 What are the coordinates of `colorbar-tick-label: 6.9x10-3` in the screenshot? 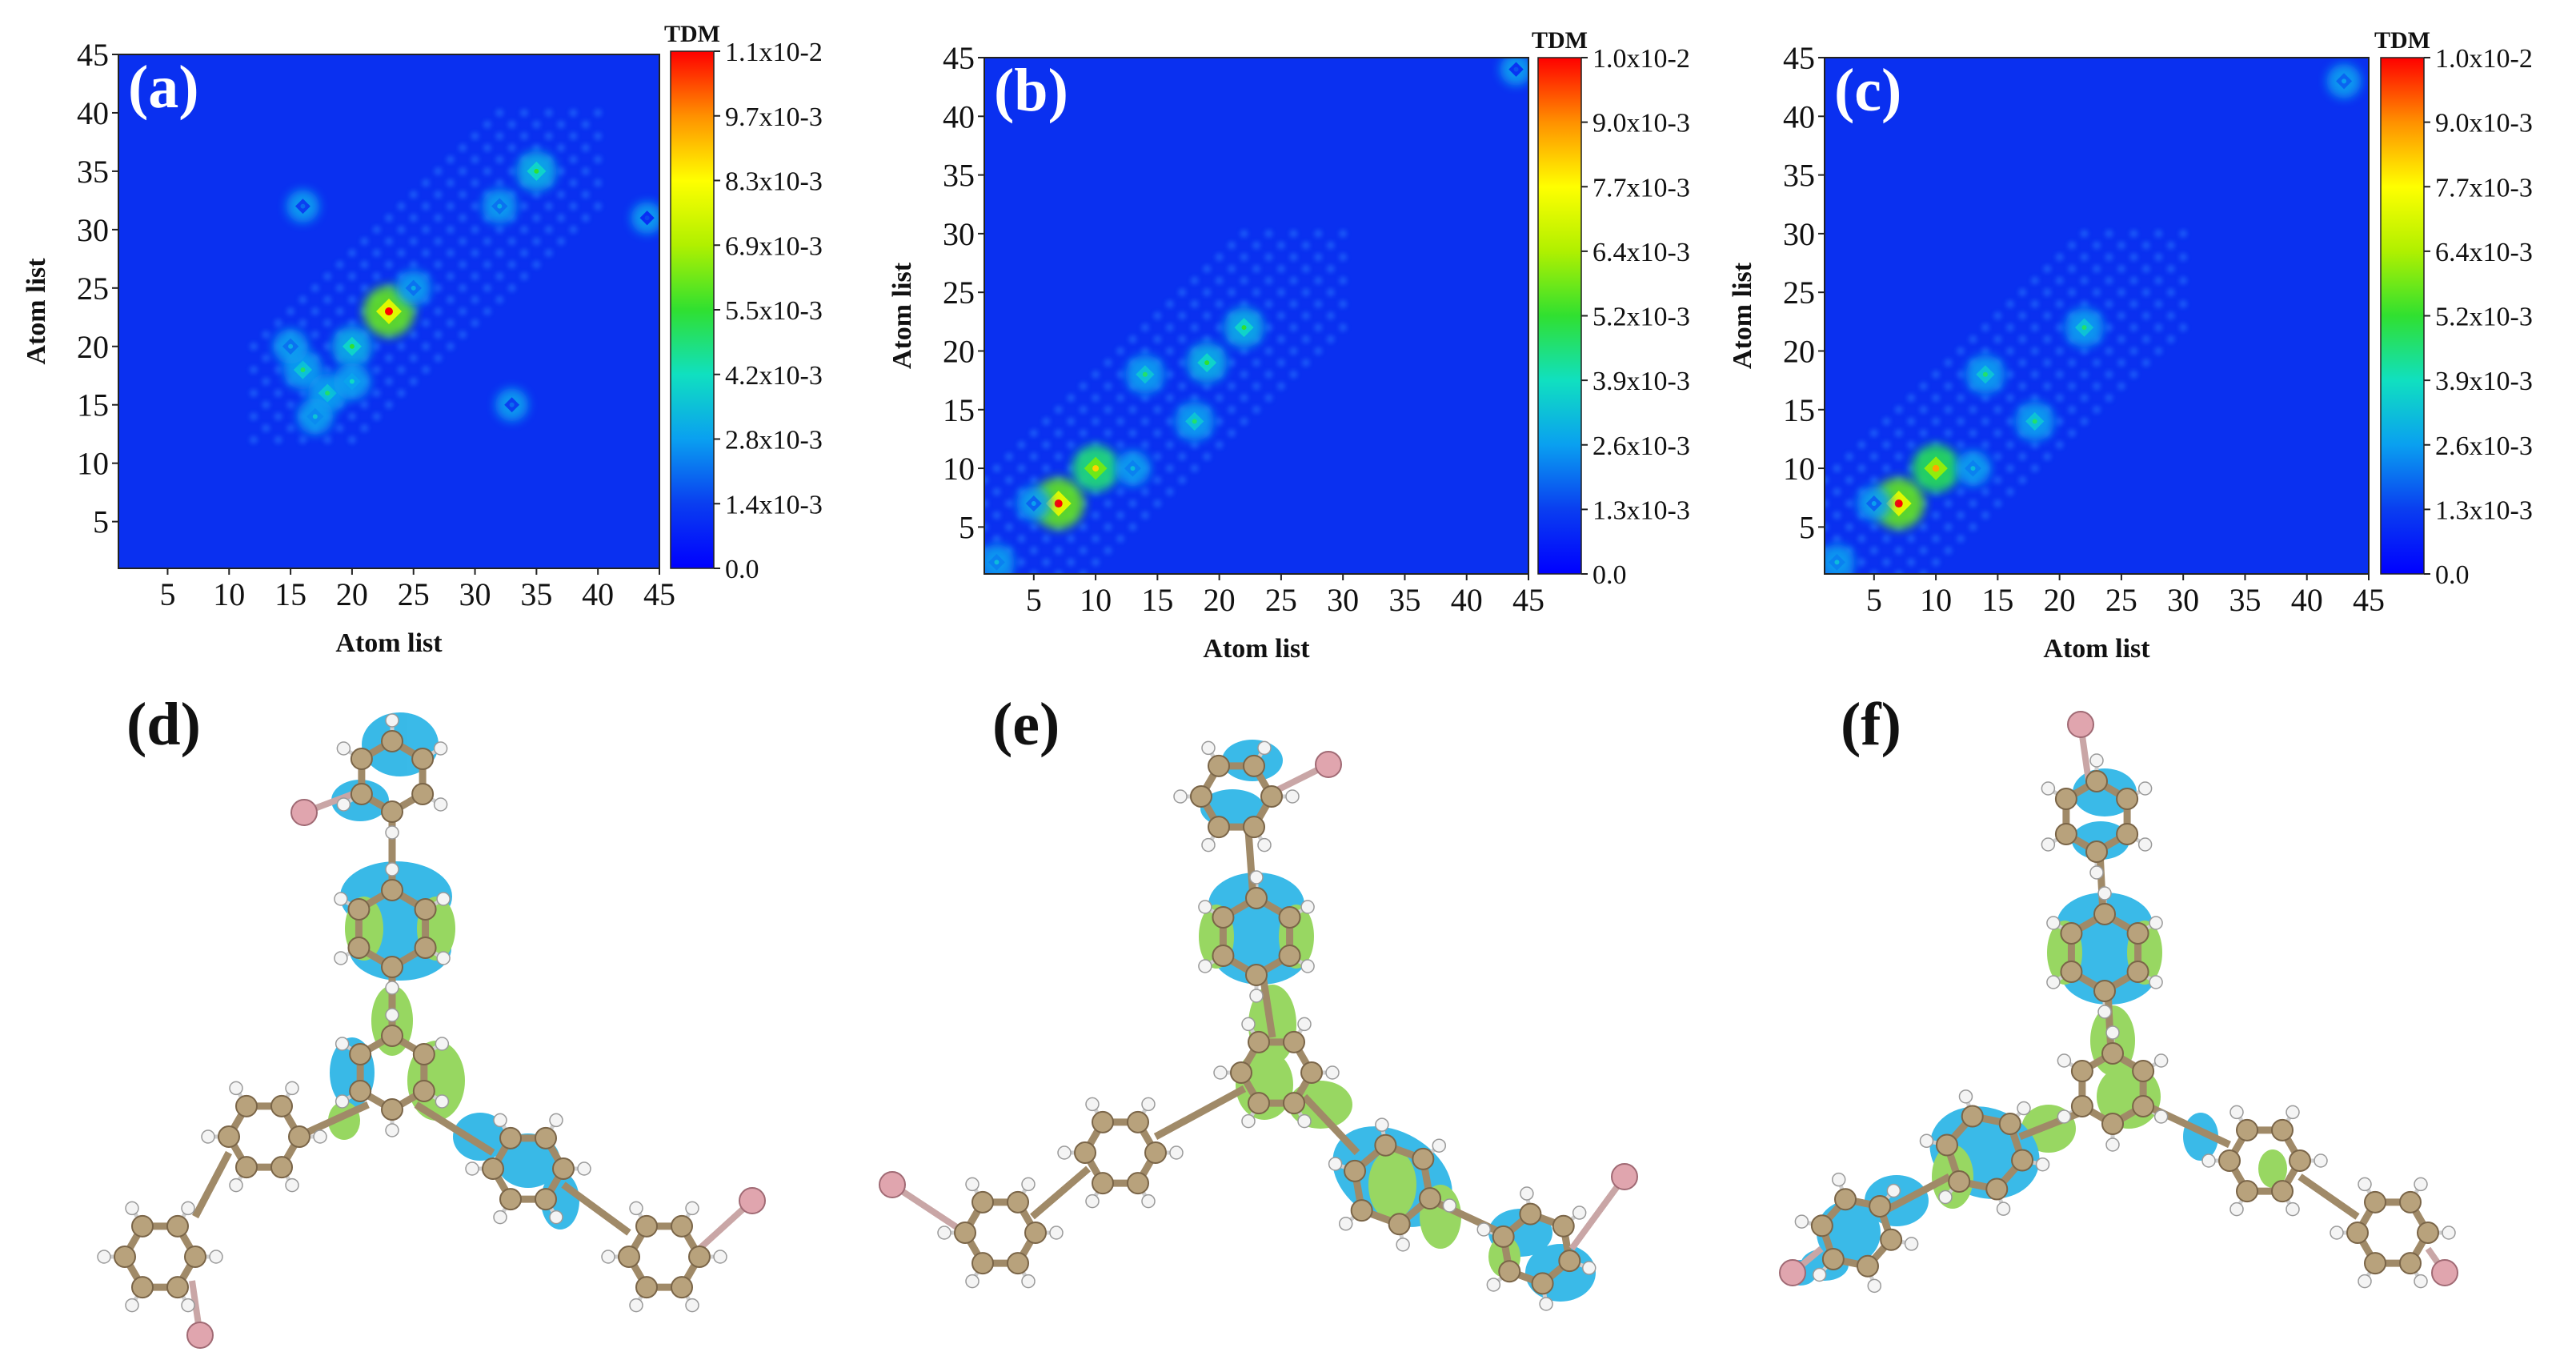 It's located at (774, 246).